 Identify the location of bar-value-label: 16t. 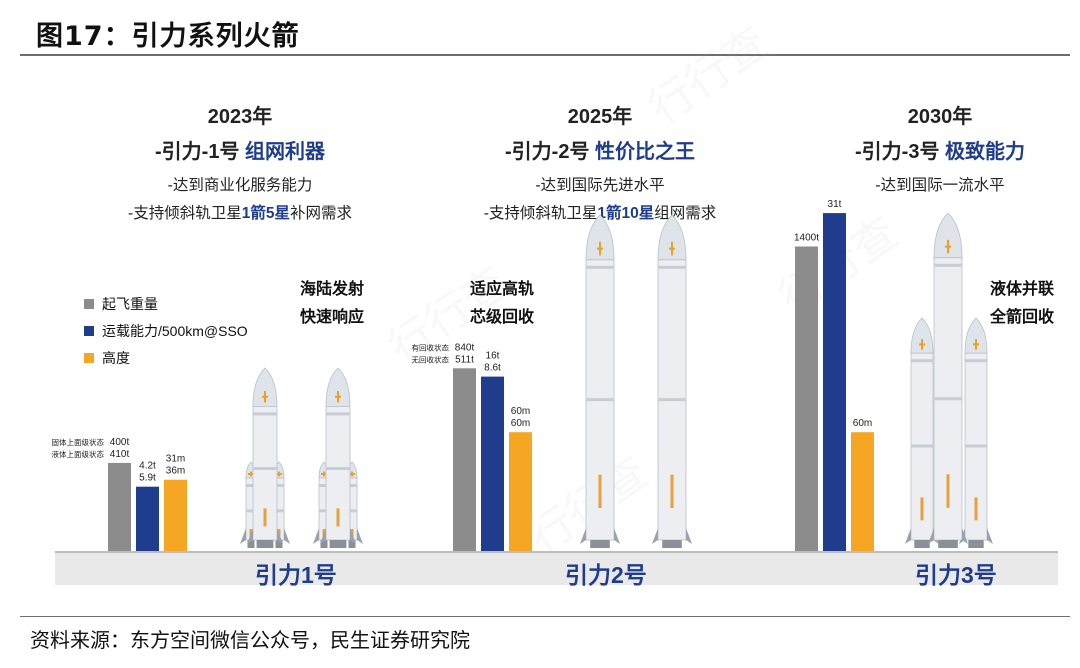
(493, 356).